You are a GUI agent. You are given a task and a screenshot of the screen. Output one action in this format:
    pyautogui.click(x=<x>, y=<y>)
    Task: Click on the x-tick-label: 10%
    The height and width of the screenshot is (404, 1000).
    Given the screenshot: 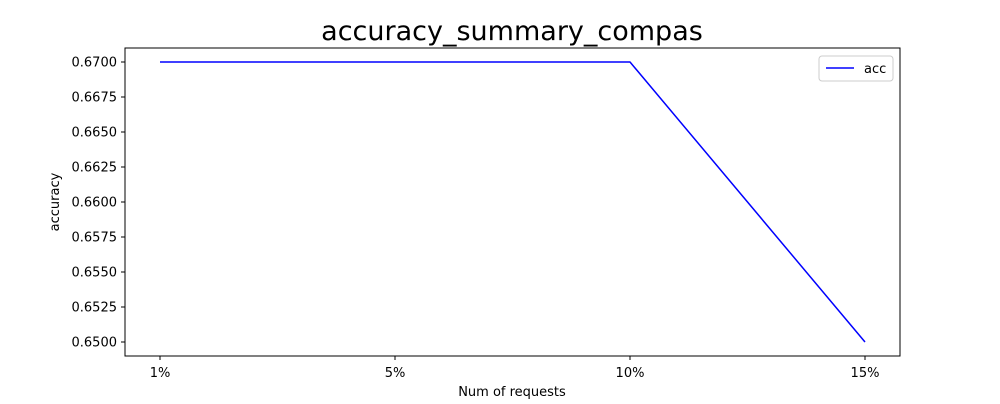 What is the action you would take?
    pyautogui.click(x=630, y=373)
    